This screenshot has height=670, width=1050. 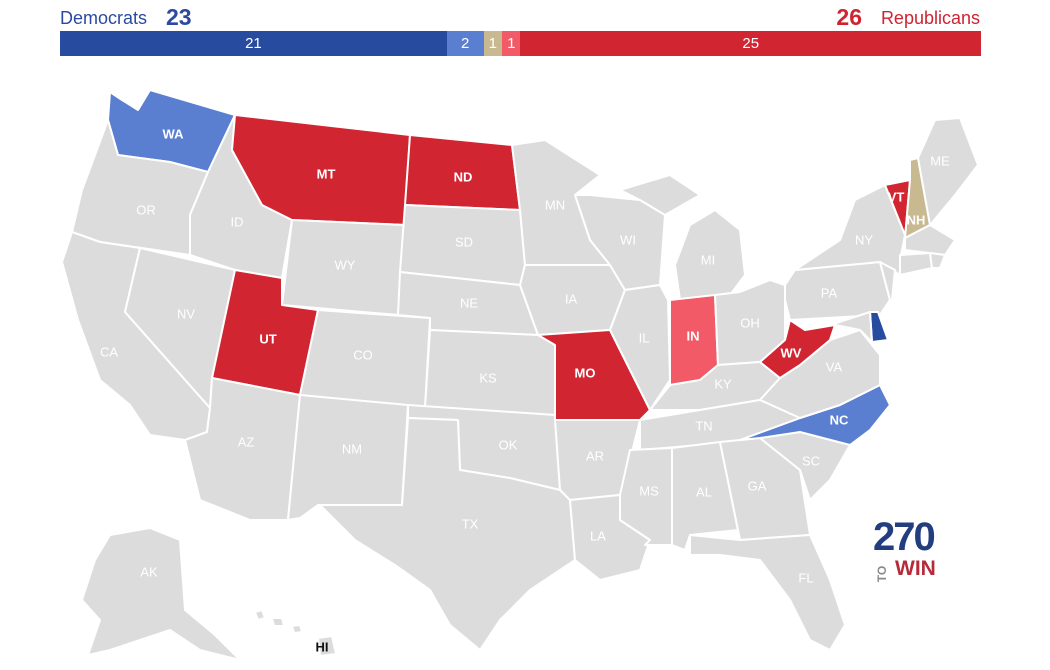 I want to click on state-il, so click(x=640, y=347).